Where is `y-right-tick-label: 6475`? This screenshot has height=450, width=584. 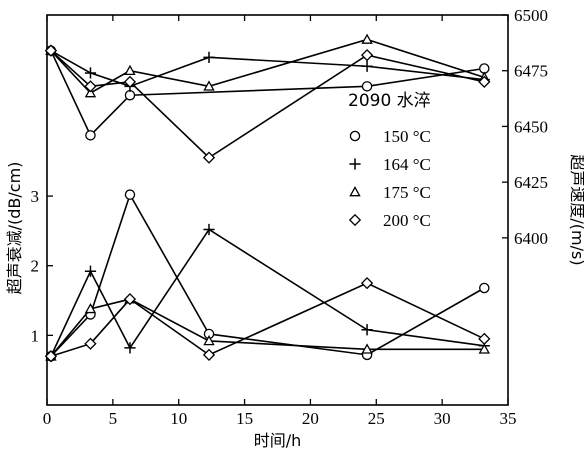 y-right-tick-label: 6475 is located at coordinates (531, 71).